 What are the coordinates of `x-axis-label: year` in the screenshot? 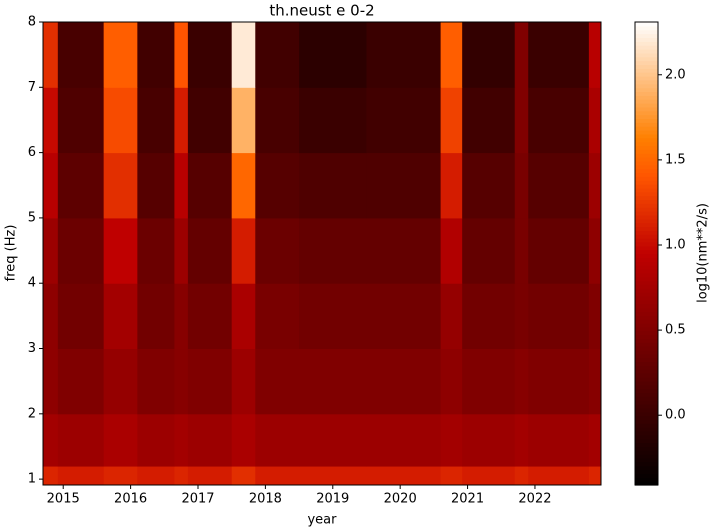 It's located at (322, 520).